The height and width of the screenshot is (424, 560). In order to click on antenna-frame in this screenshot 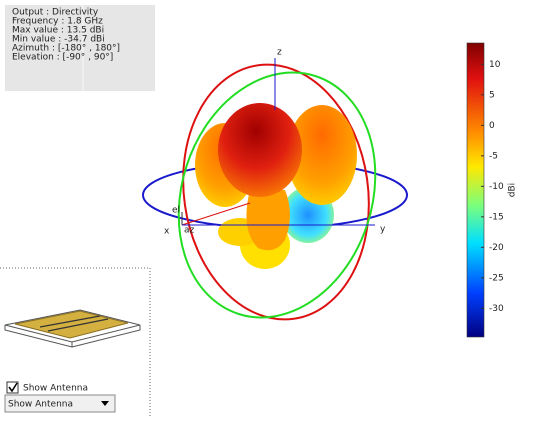, I will do `click(75, 342)`.